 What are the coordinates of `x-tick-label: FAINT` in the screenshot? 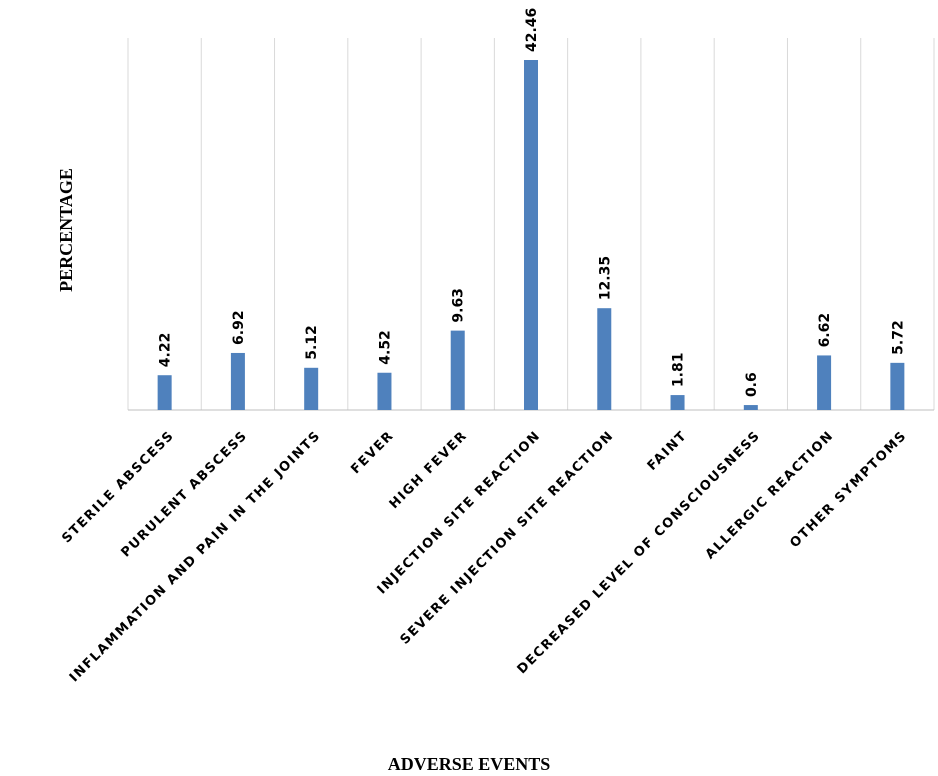 It's located at (668, 451).